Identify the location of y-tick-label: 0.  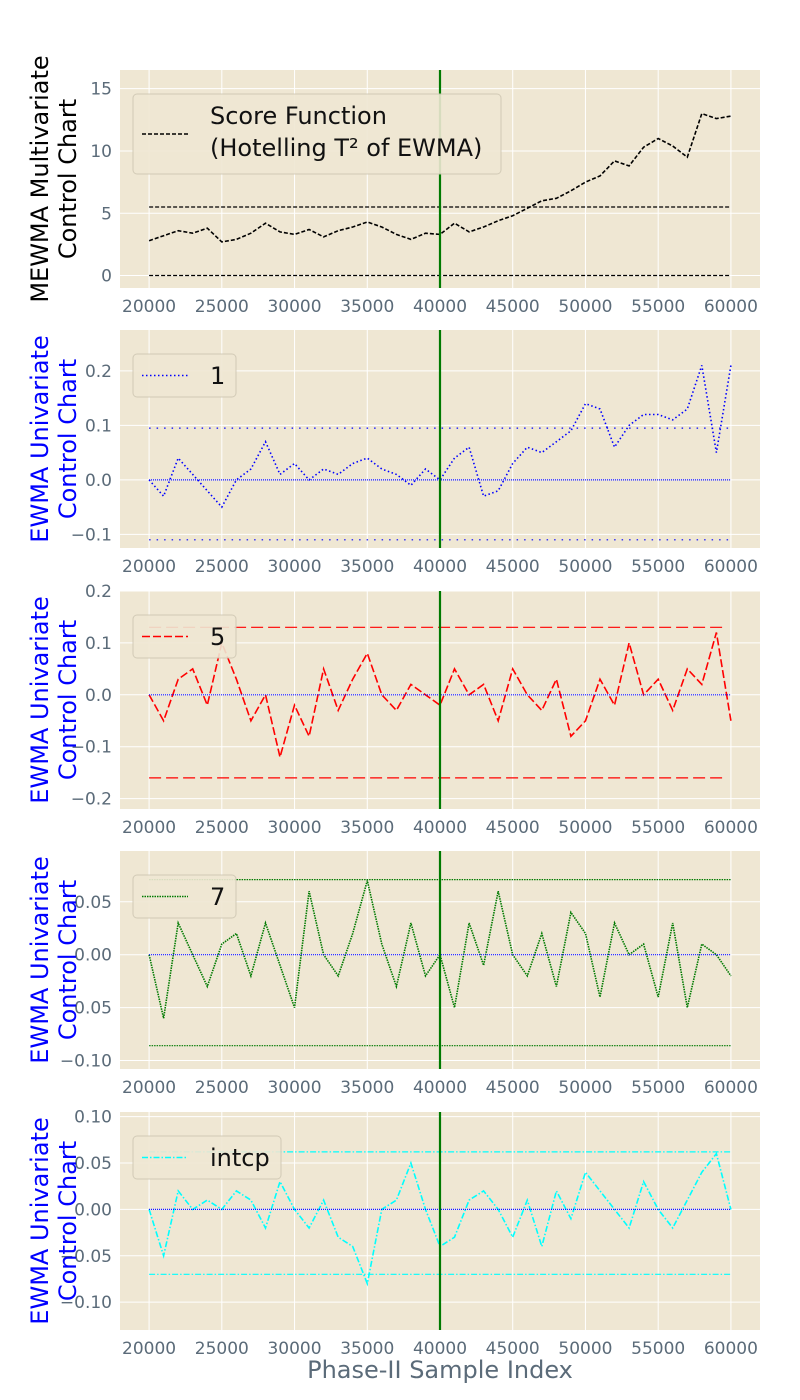
(106, 277).